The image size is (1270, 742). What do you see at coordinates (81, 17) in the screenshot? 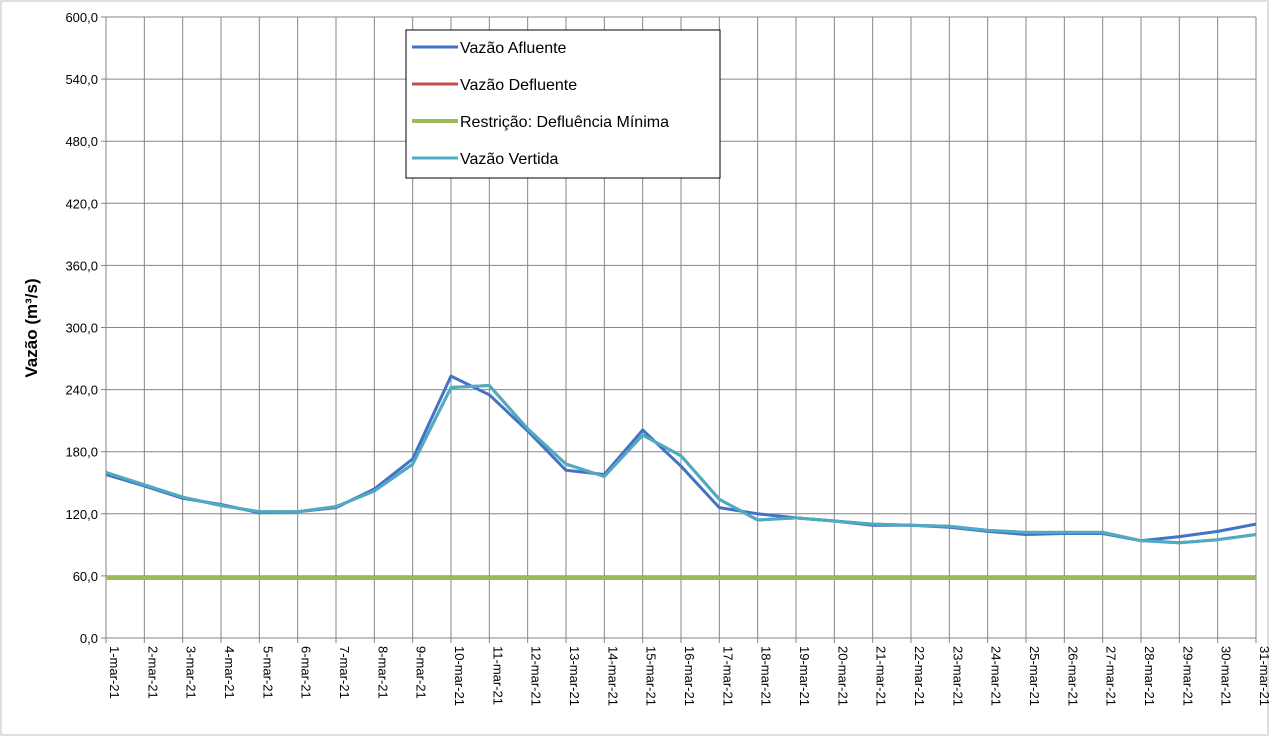
I see `y-tick-label: 600,0` at bounding box center [81, 17].